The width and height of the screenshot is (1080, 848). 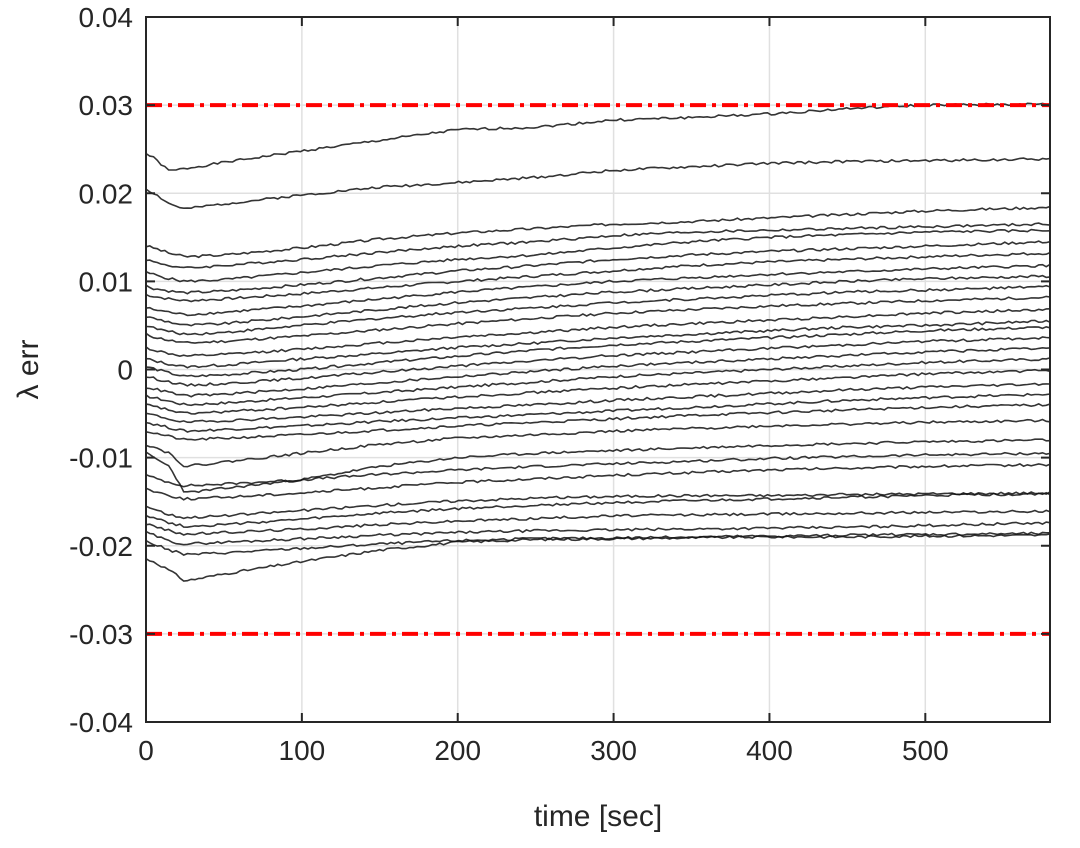 I want to click on x-tick-label-0: 0, so click(x=146, y=750).